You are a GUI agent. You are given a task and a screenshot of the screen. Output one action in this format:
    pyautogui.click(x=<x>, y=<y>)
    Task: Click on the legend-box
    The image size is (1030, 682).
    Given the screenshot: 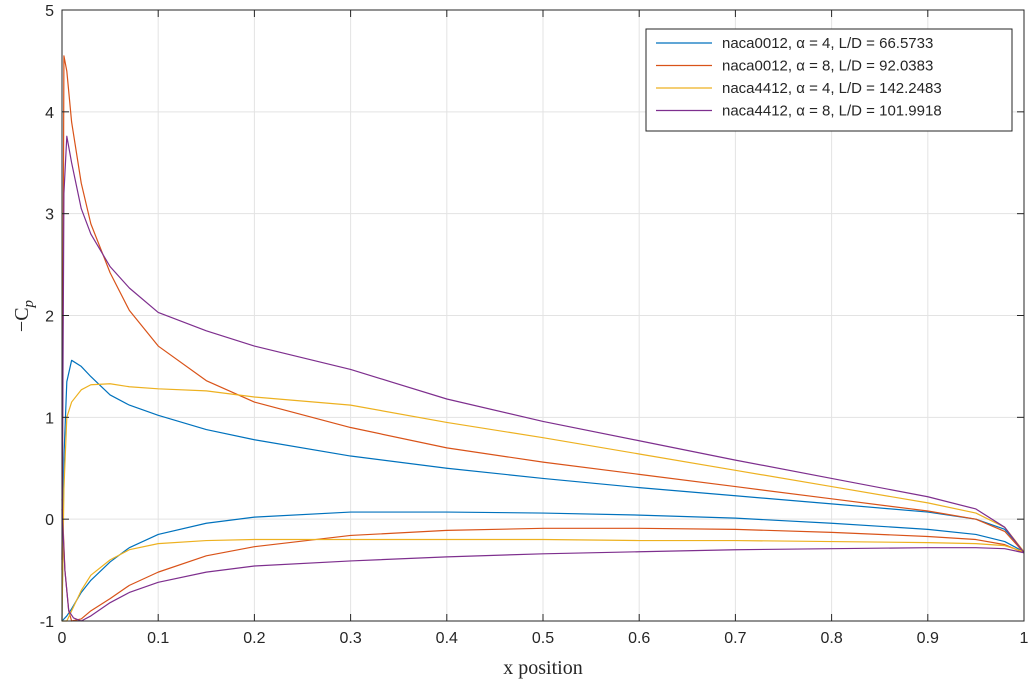 What is the action you would take?
    pyautogui.click(x=829, y=80)
    